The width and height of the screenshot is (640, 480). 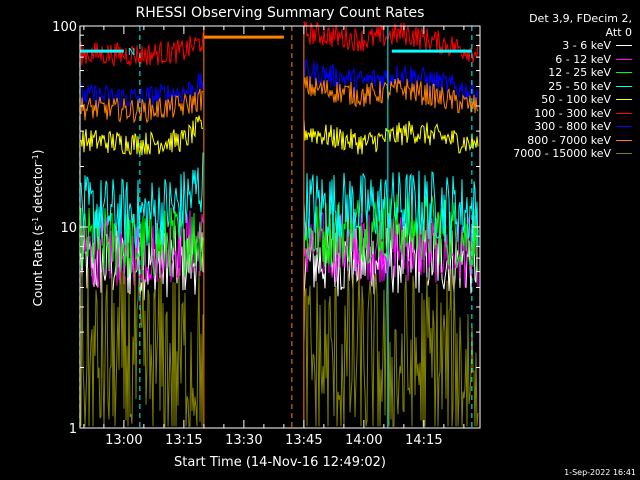 I want to click on legend-entry-label: 6 - 12 keV, so click(x=583, y=59).